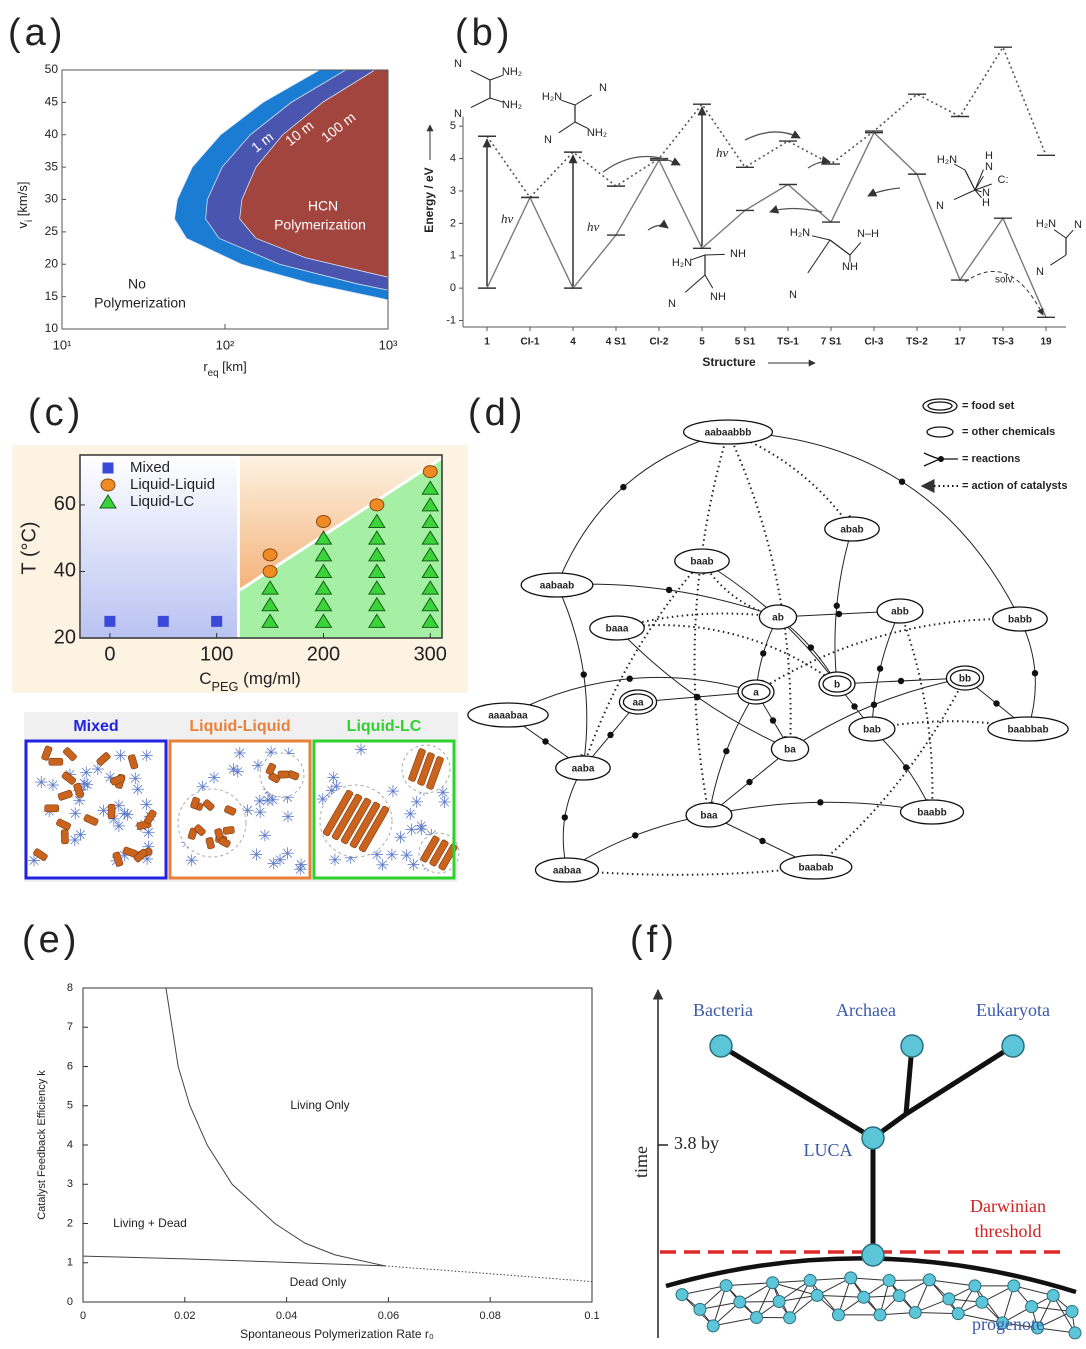 This screenshot has height=1349, width=1086. What do you see at coordinates (567, 871) in the screenshot?
I see `node-label: aabaa` at bounding box center [567, 871].